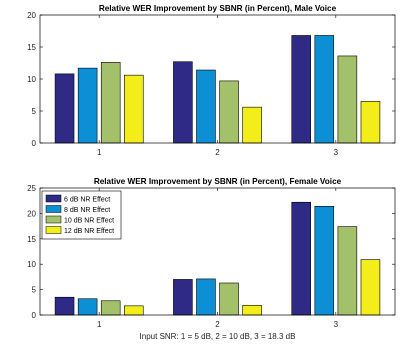 This screenshot has width=402, height=345. I want to click on y-tick-label: 25, so click(31, 188).